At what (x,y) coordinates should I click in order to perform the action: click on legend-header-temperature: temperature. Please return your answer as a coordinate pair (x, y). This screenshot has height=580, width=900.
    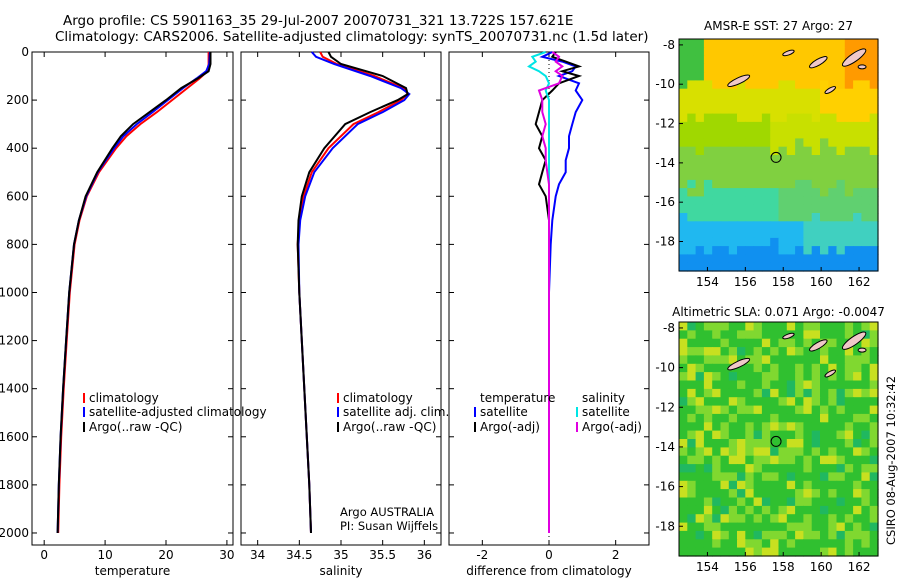
    Looking at the image, I should click on (517, 398).